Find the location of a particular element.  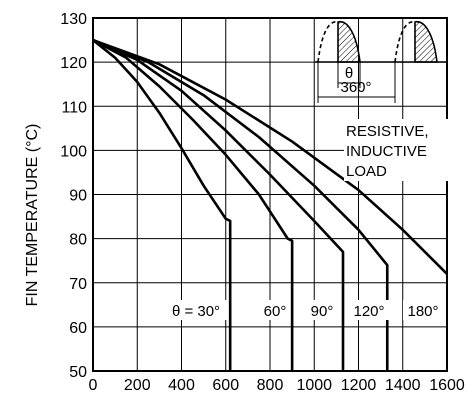

series-labels: θ = 30° 60° 90° 120° 180° is located at coordinates (304, 310).